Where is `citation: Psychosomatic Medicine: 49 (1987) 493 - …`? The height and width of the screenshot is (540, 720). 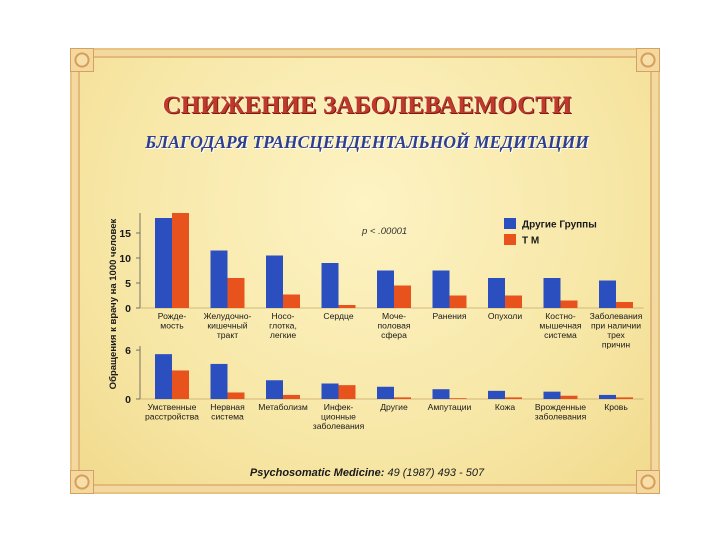
citation: Psychosomatic Medicine: 49 (1987) 493 - … is located at coordinates (367, 473).